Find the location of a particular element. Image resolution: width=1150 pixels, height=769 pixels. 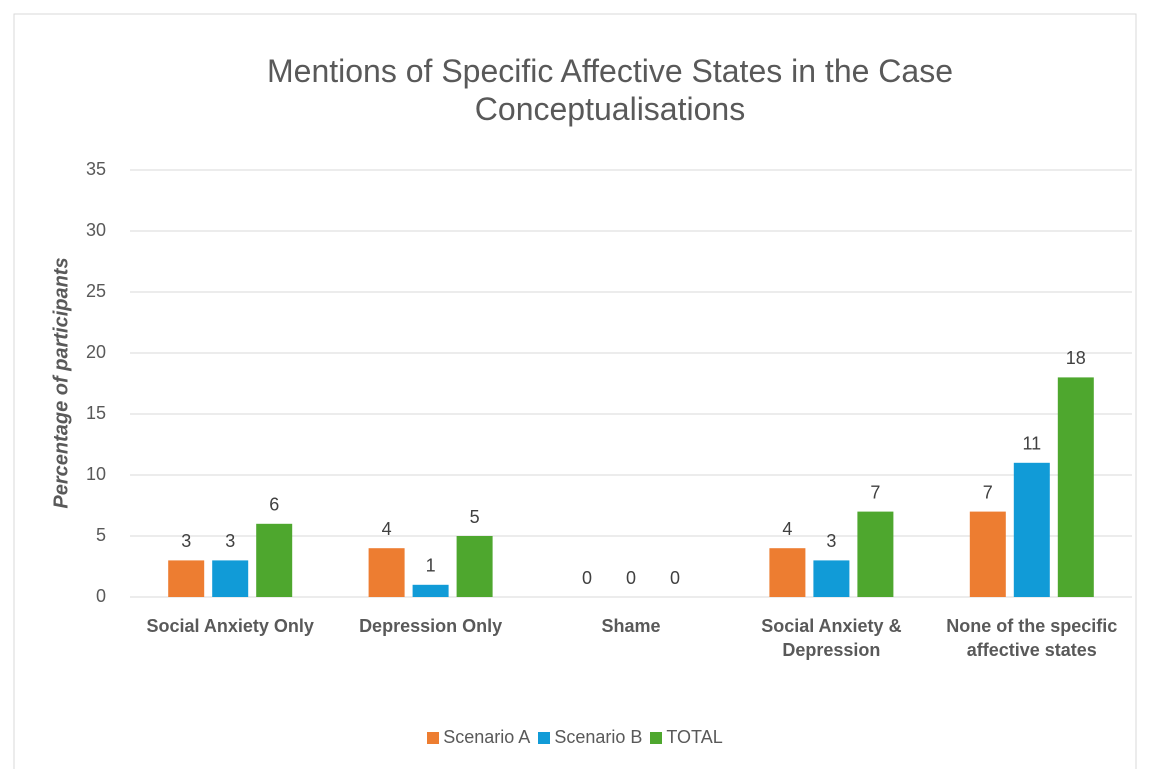

x-tick-label: Depression Only is located at coordinates (431, 626).